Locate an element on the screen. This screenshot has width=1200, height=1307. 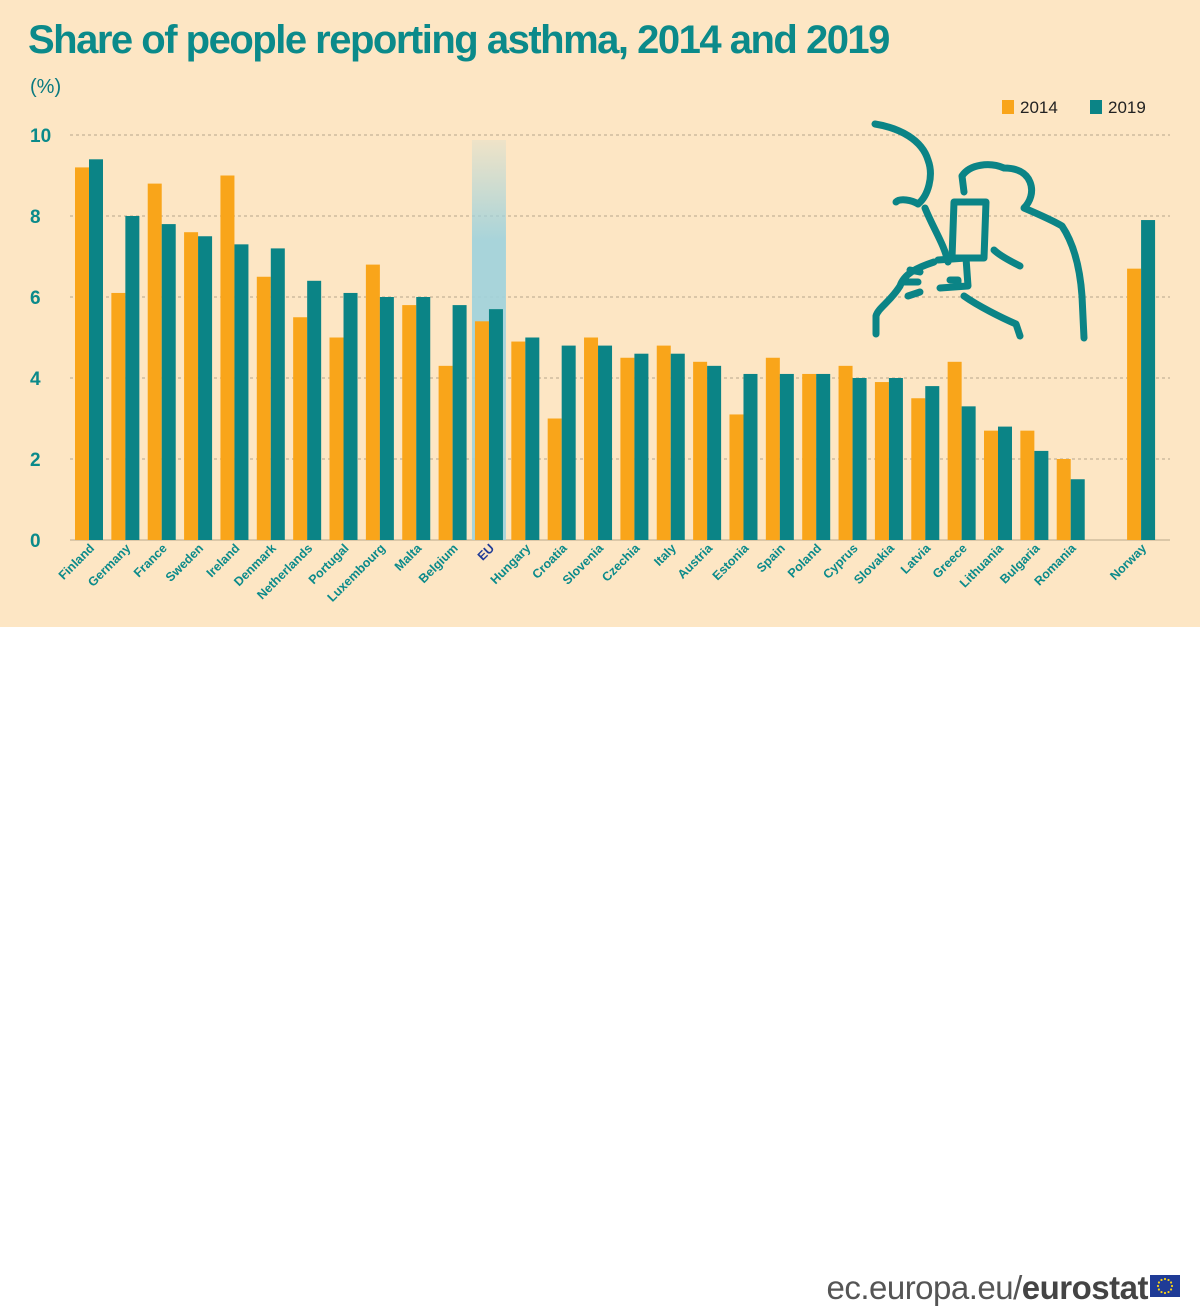
y-axis-unit: (%) is located at coordinates (46, 87).